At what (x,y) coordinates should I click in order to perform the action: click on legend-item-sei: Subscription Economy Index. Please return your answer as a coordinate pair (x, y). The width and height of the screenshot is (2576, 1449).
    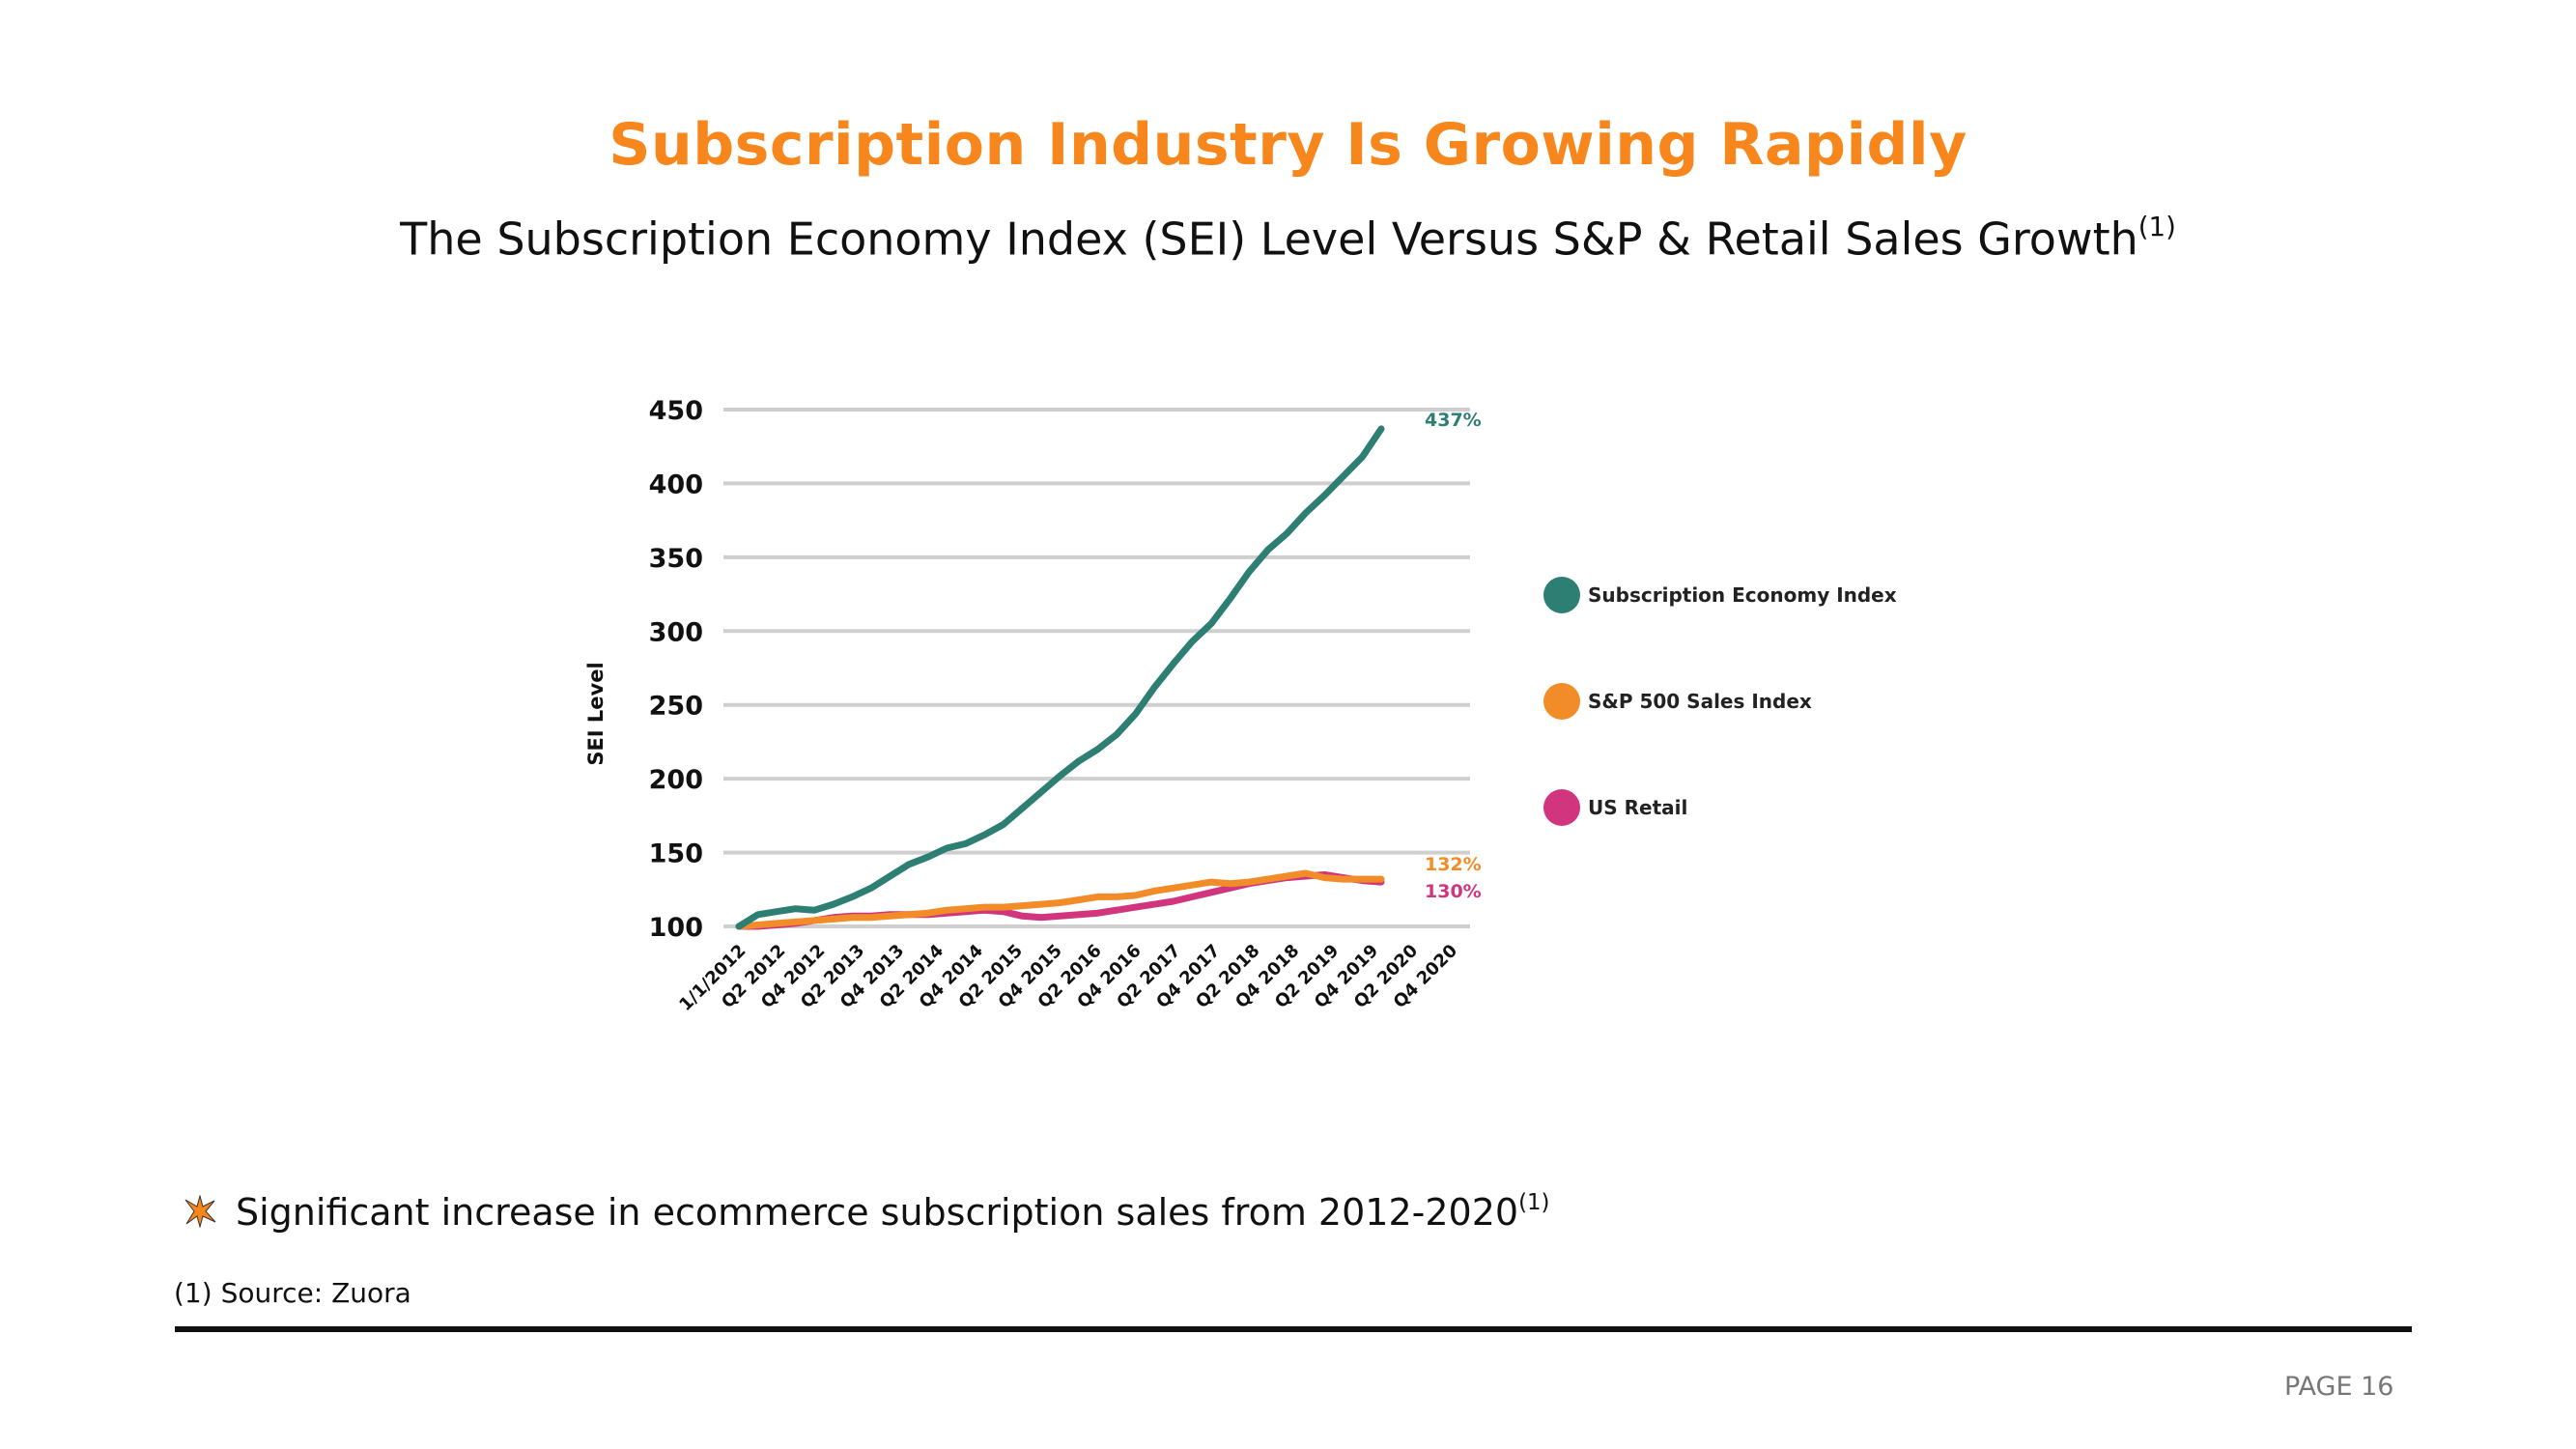
    Looking at the image, I should click on (1720, 595).